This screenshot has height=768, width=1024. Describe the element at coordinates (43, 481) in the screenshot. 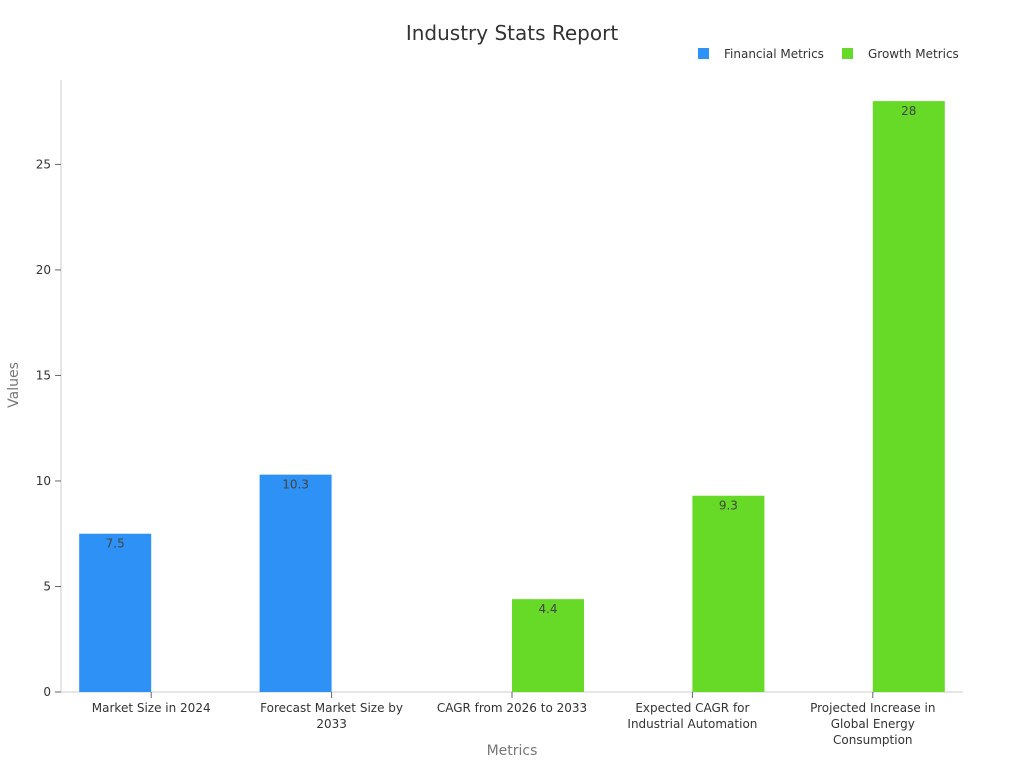

I see `y-tick-label: 10` at that location.